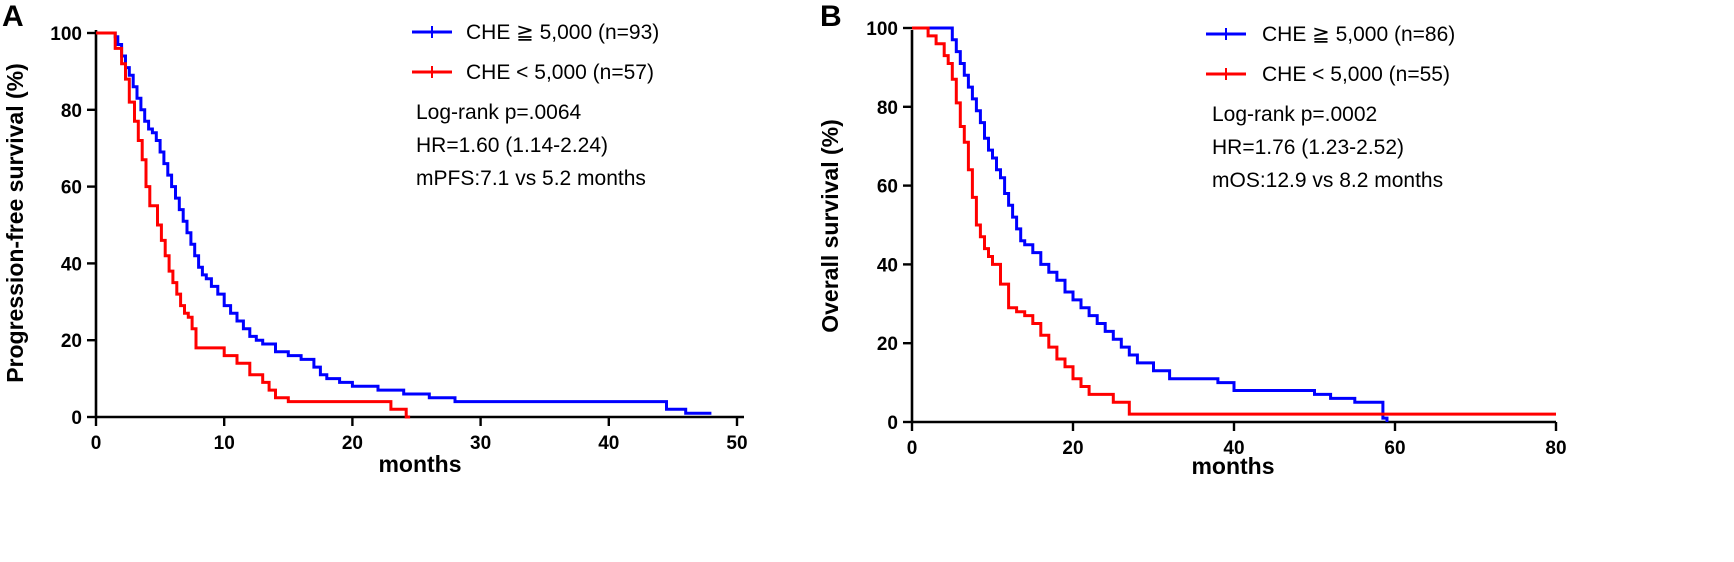  What do you see at coordinates (512, 145) in the screenshot?
I see `stat-hr: HR=1.60 (1.14-2.24)` at bounding box center [512, 145].